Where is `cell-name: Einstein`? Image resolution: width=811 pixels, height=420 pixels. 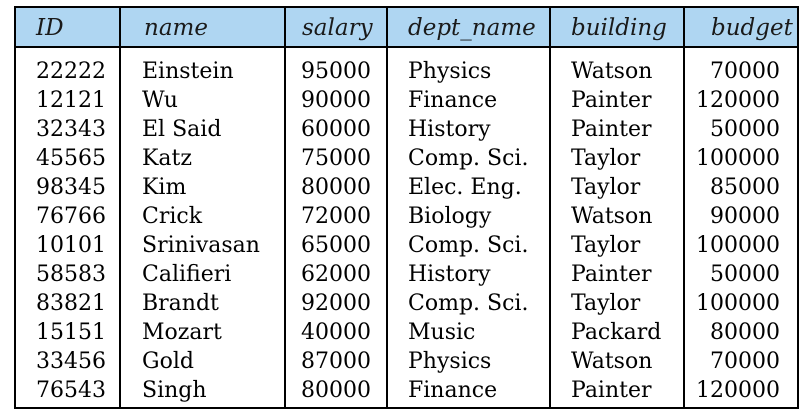 cell-name: Einstein is located at coordinates (188, 71).